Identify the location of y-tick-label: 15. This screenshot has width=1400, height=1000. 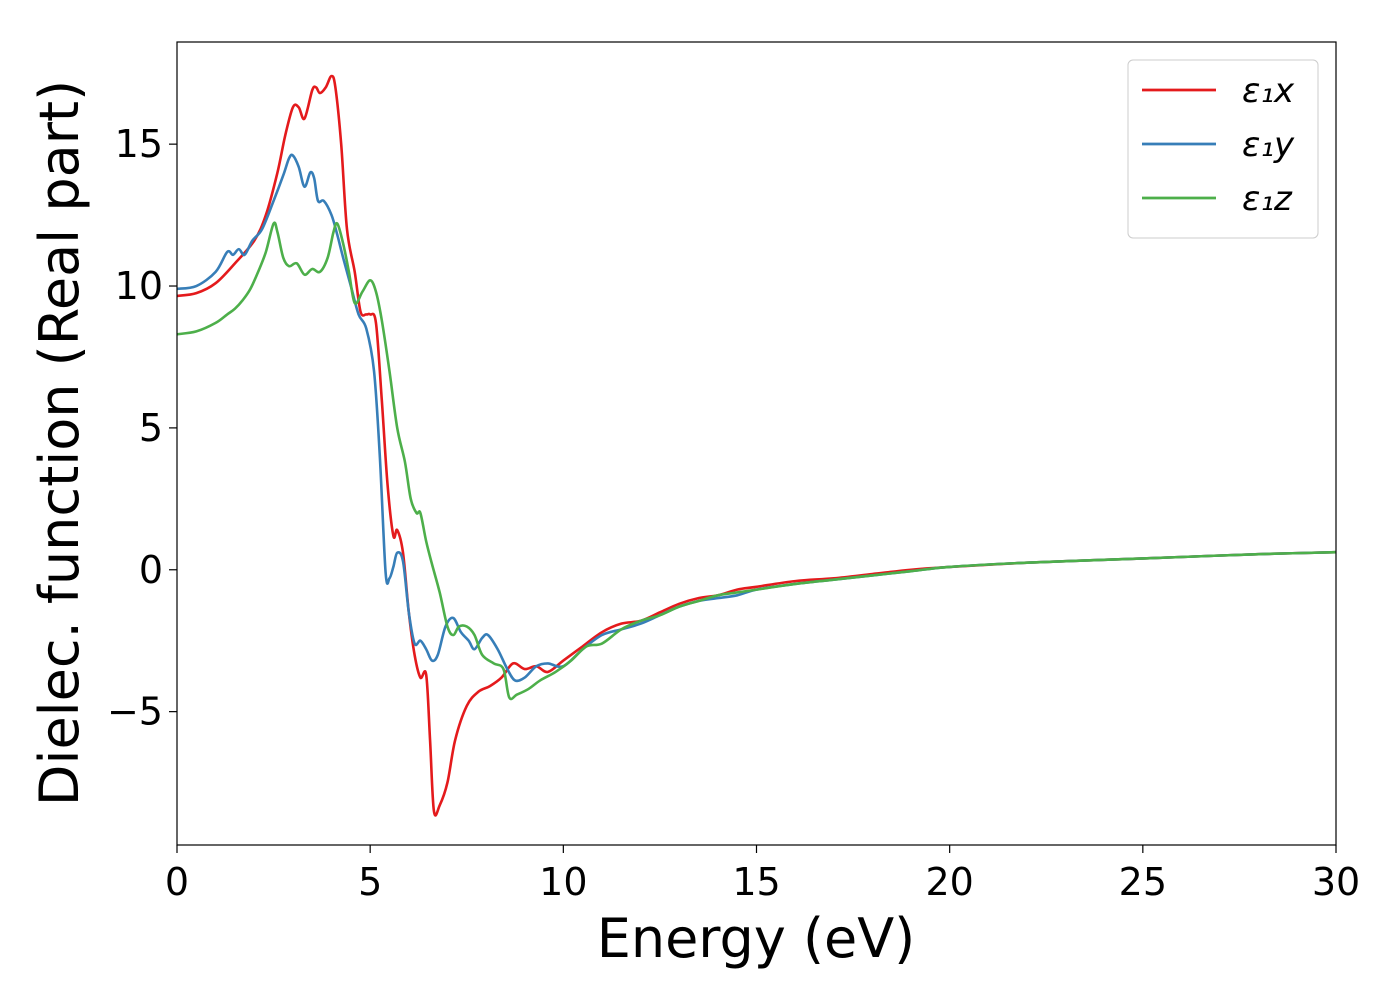
(139, 144).